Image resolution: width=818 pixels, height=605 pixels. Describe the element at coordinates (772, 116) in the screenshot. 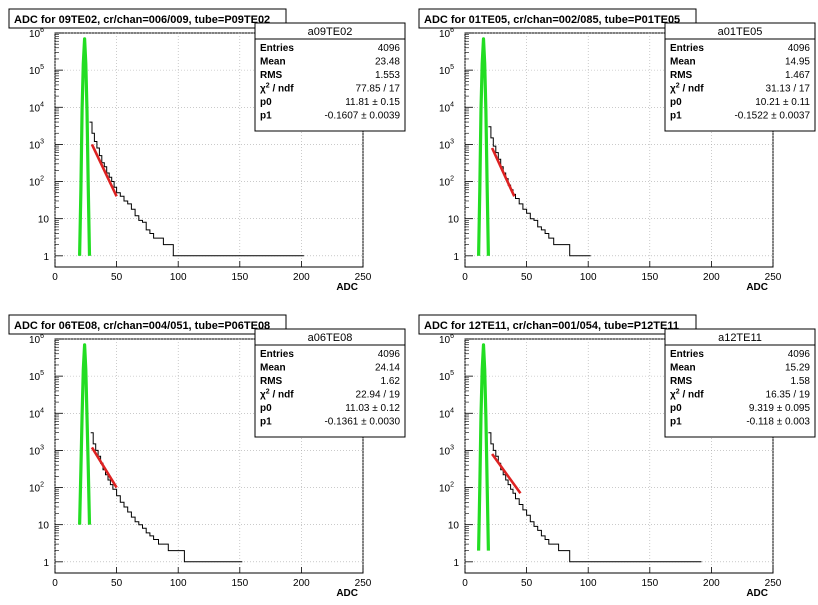

I see `stats-value: -0.1522 ± 0.0037` at that location.